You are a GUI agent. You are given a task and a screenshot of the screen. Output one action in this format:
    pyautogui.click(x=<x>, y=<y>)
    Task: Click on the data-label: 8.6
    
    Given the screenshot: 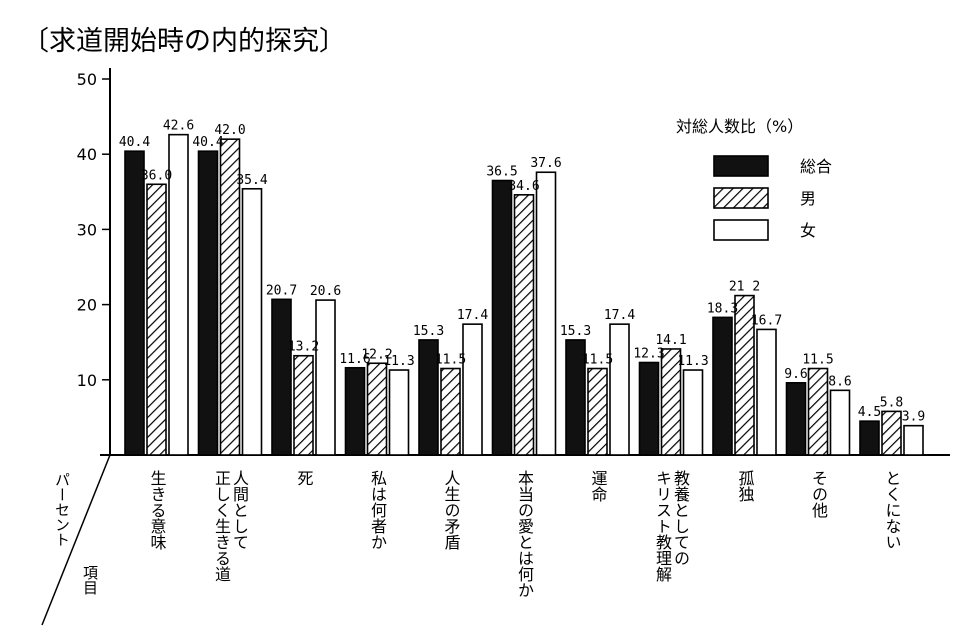 What is the action you would take?
    pyautogui.click(x=839, y=381)
    